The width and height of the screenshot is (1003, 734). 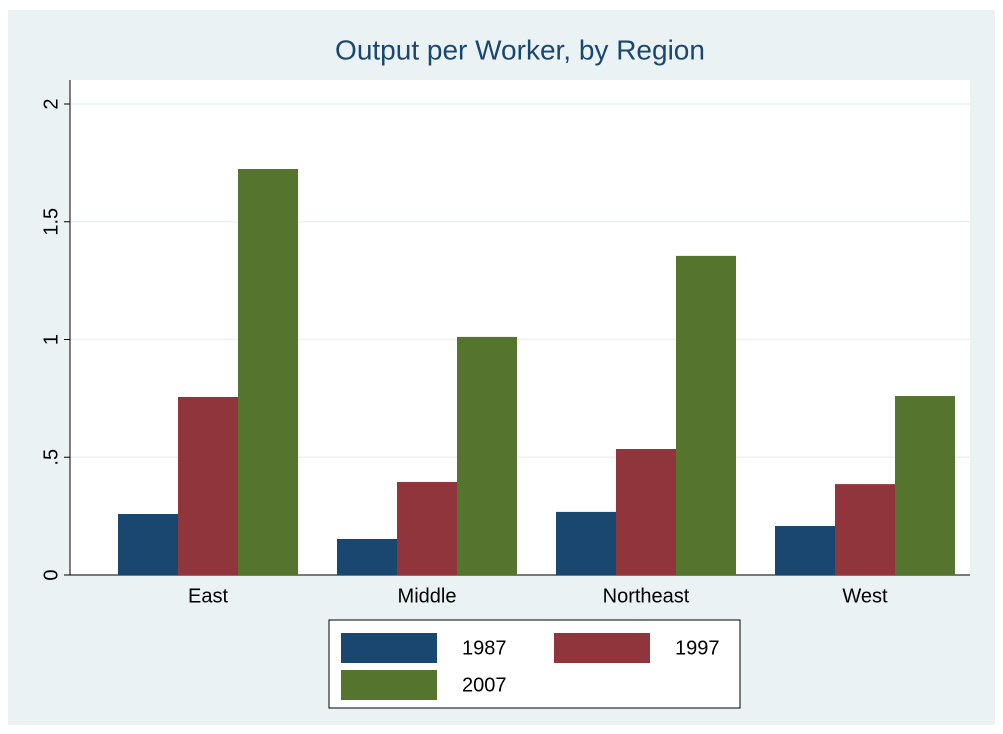 I want to click on x-tick-label: Middle, so click(x=427, y=596).